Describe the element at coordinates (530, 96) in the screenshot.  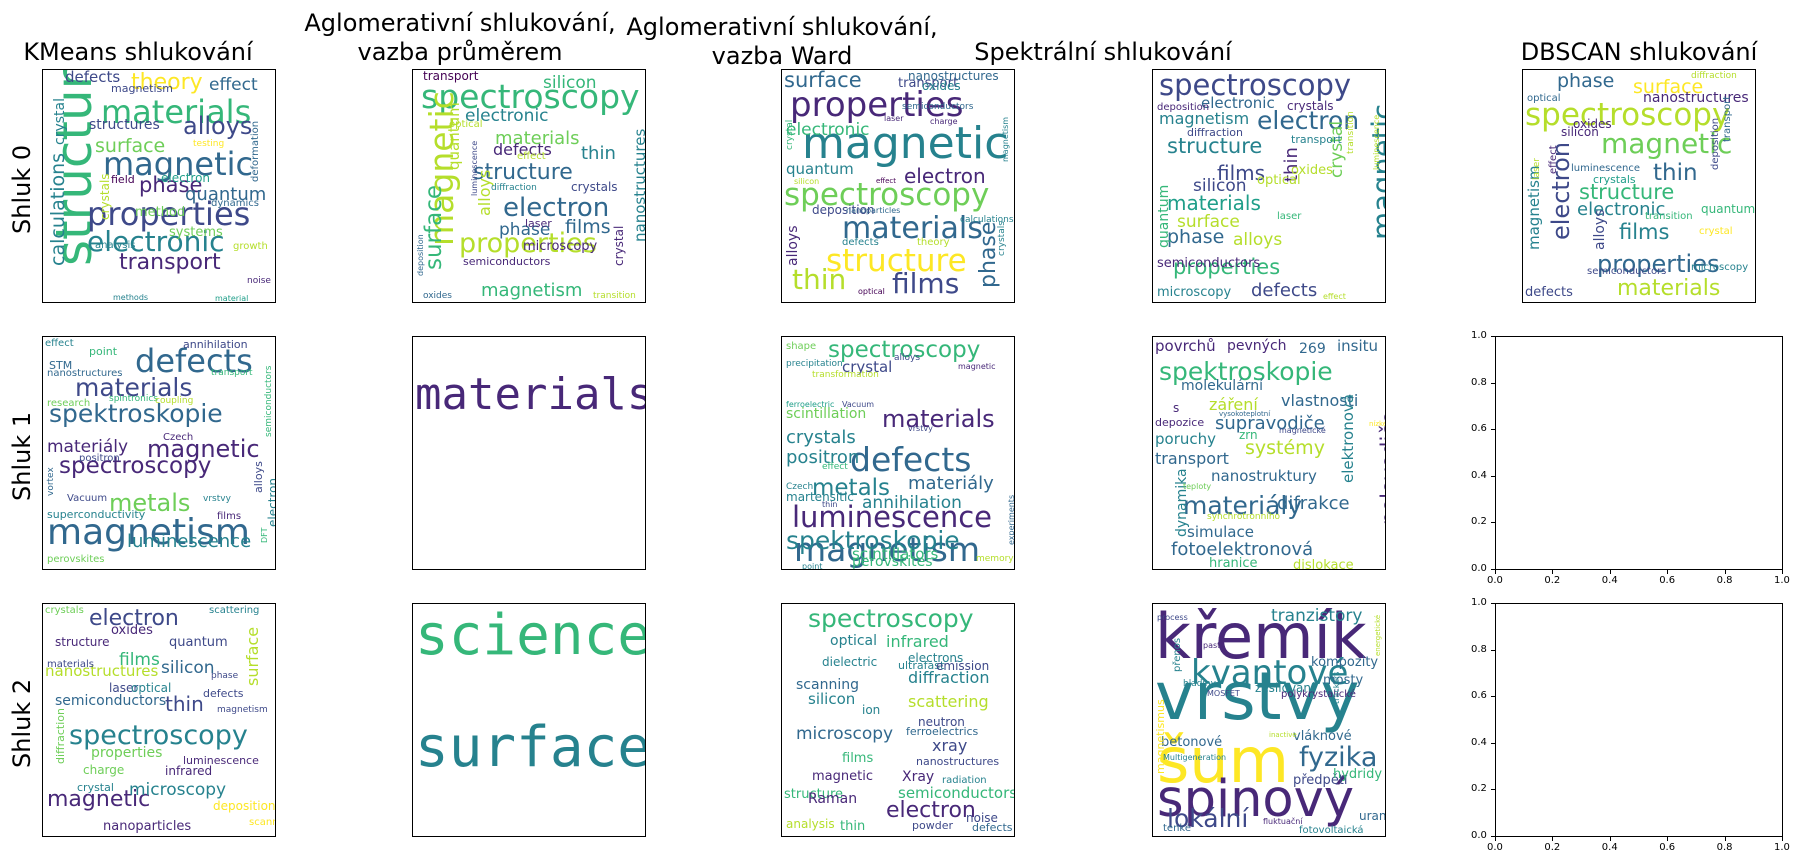
I see `word-spectroscopy: spectroscopy` at that location.